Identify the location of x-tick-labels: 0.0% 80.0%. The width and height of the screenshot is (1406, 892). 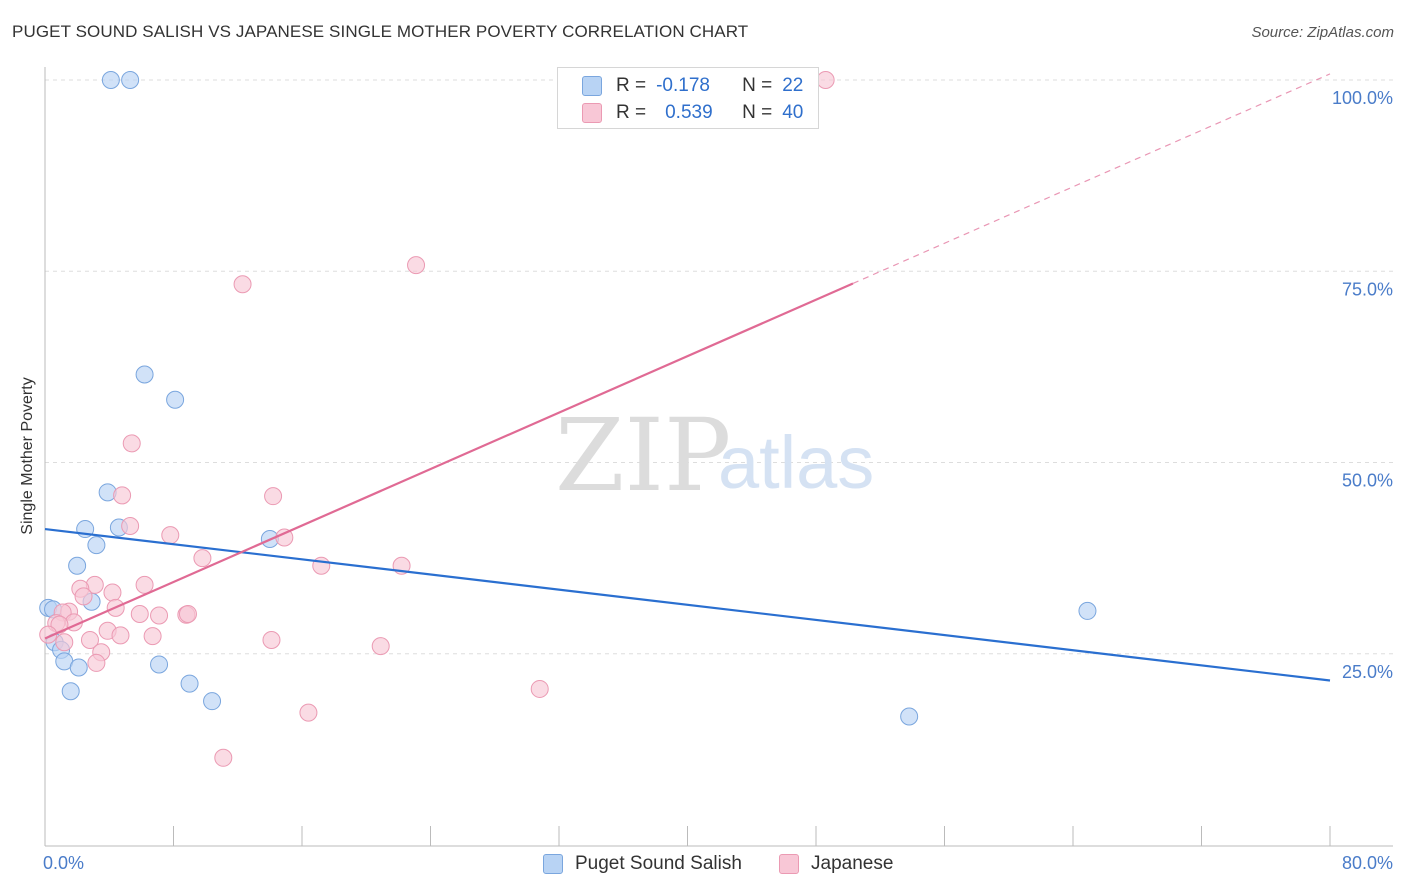
(718, 863).